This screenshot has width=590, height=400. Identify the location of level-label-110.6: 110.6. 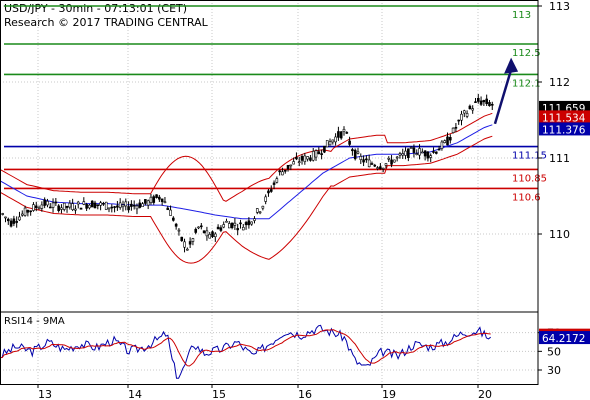
(526, 197).